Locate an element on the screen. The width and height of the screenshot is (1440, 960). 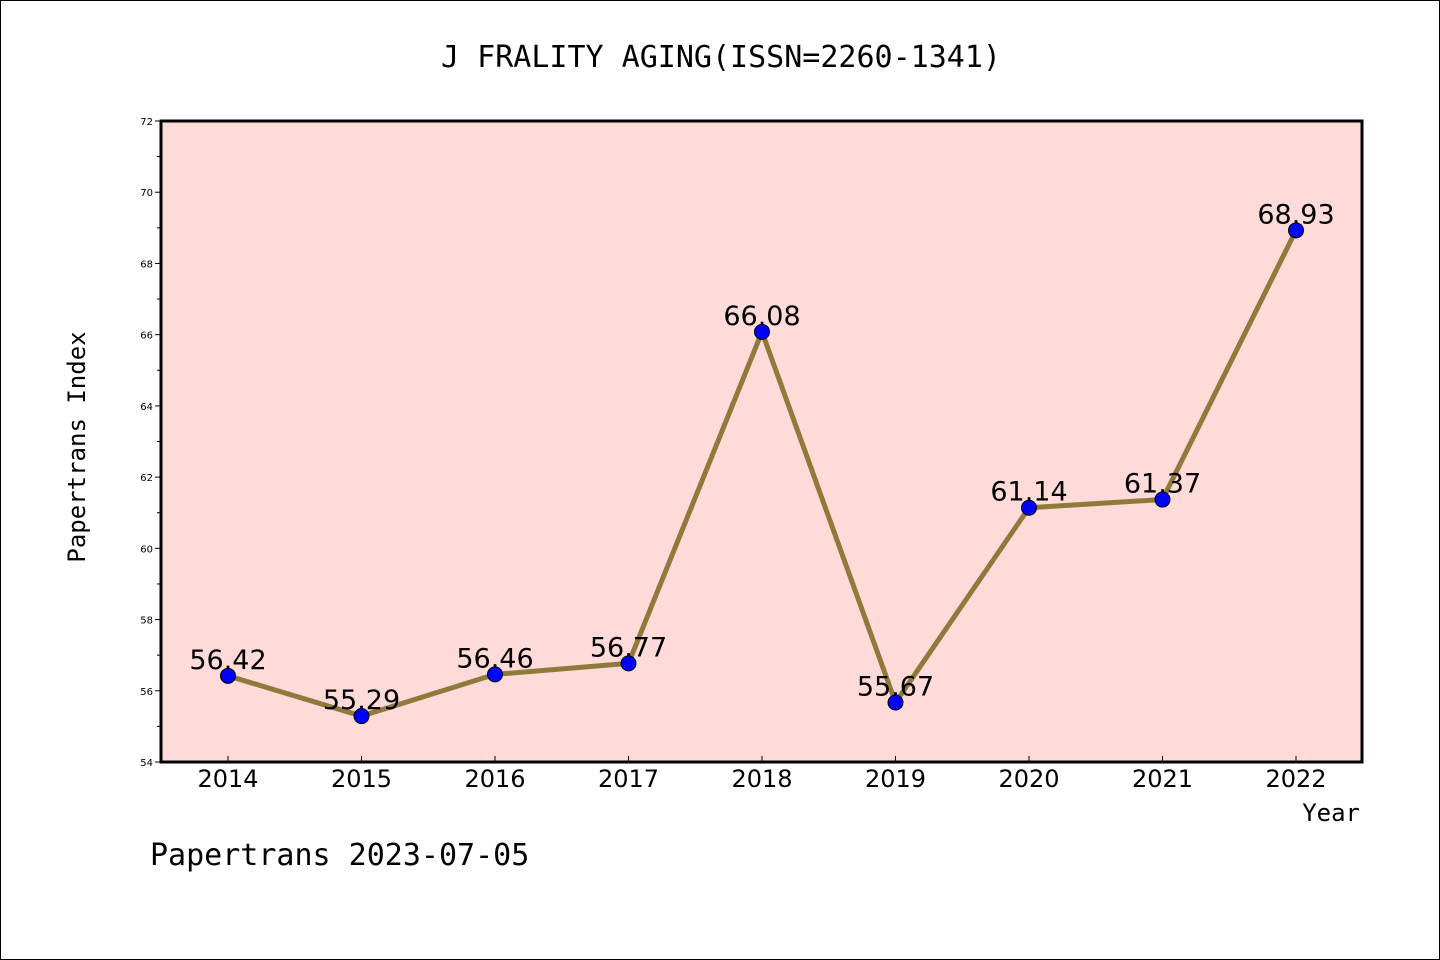
y-tick-label: 58 is located at coordinates (146, 621).